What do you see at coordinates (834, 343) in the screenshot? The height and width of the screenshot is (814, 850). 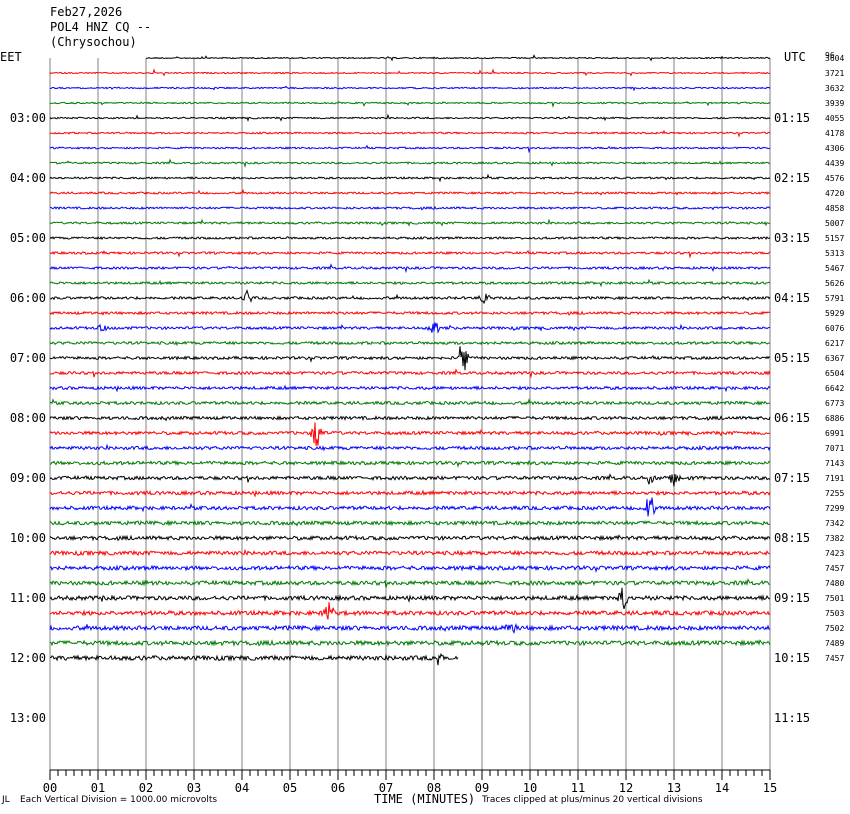 I see `trace-count-label: 6217` at bounding box center [834, 343].